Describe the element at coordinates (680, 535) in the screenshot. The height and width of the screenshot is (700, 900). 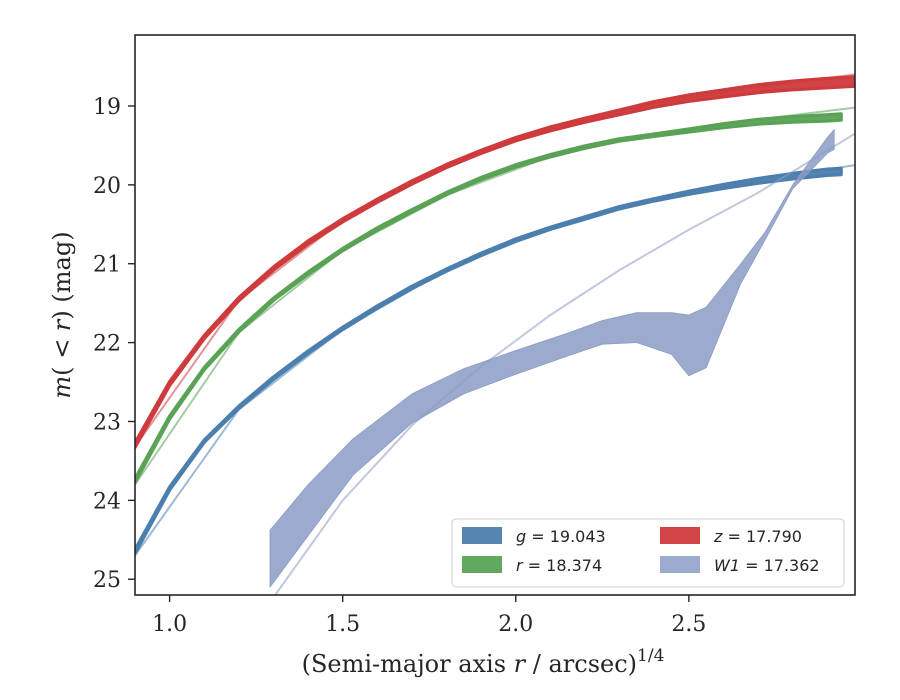
I see `legend-swatch-z` at that location.